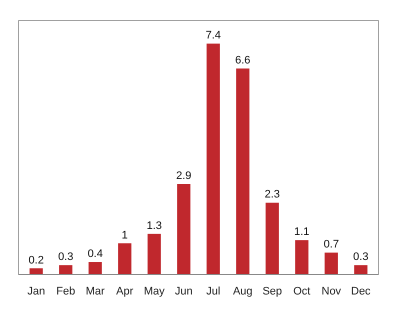 This screenshot has height=310, width=400. I want to click on data-label: 0.2, so click(36, 260).